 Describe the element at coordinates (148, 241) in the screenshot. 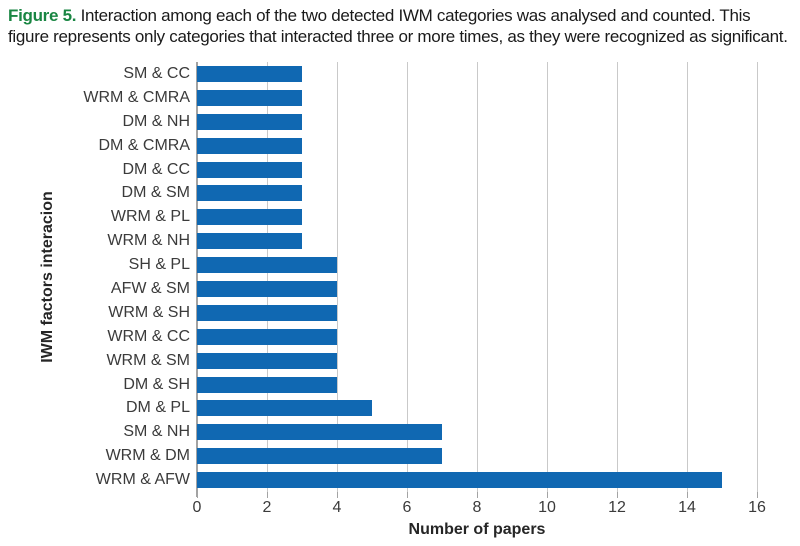

I see `category-label: WRM & NH` at that location.